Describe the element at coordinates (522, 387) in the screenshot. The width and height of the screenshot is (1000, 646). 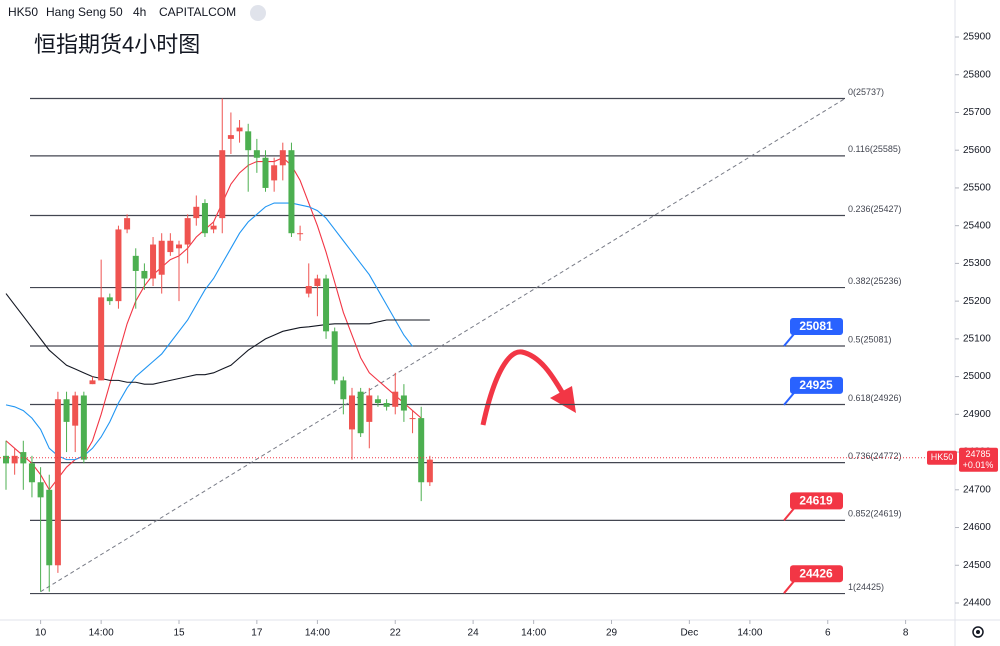
I see `forecast-arrow` at that location.